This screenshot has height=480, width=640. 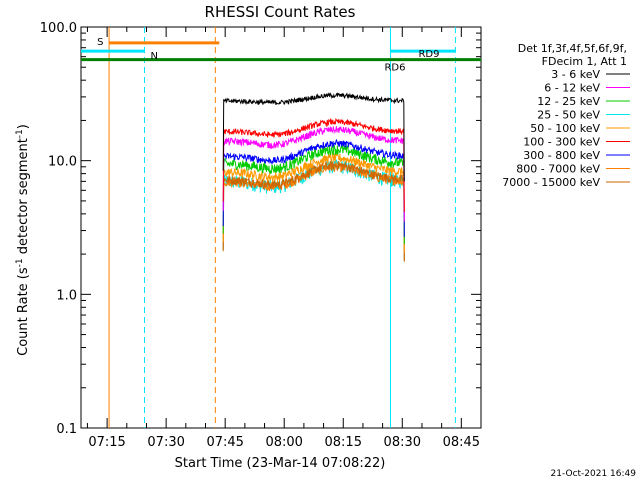 I want to click on x-tick-label: 08:45, so click(x=461, y=442).